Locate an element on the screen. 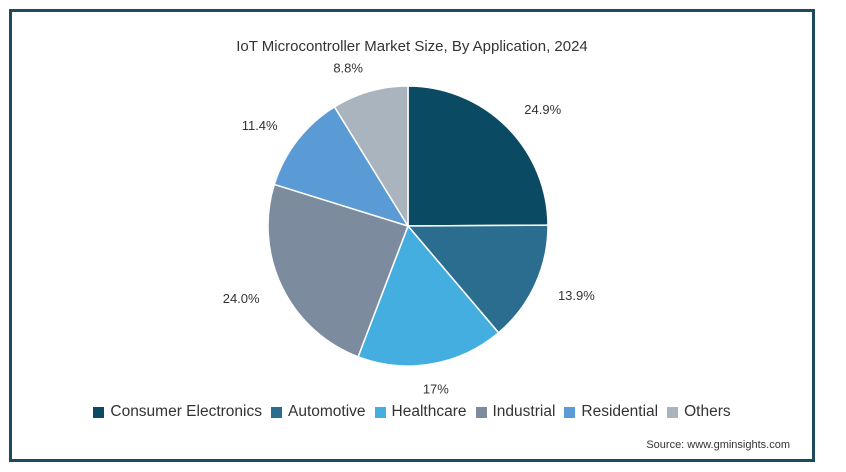  legend-item: Industrial is located at coordinates (515, 412).